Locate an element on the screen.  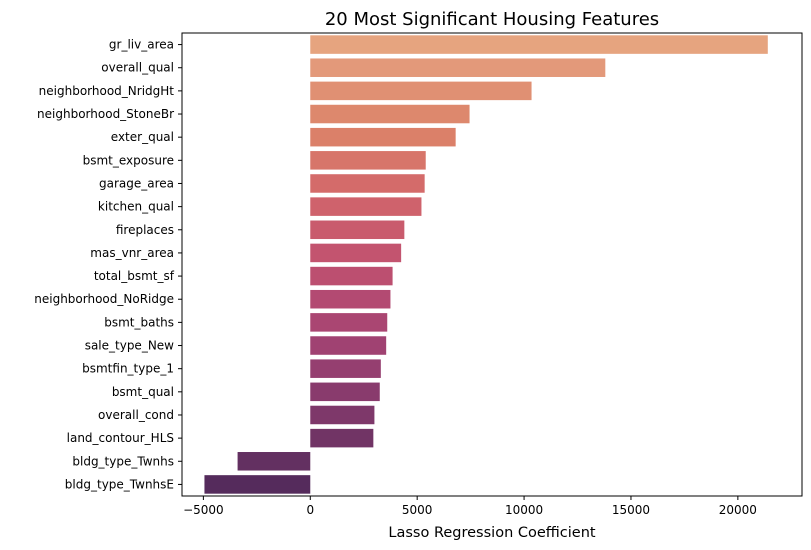
bar-neighborhood_StoneBr is located at coordinates (390, 114).